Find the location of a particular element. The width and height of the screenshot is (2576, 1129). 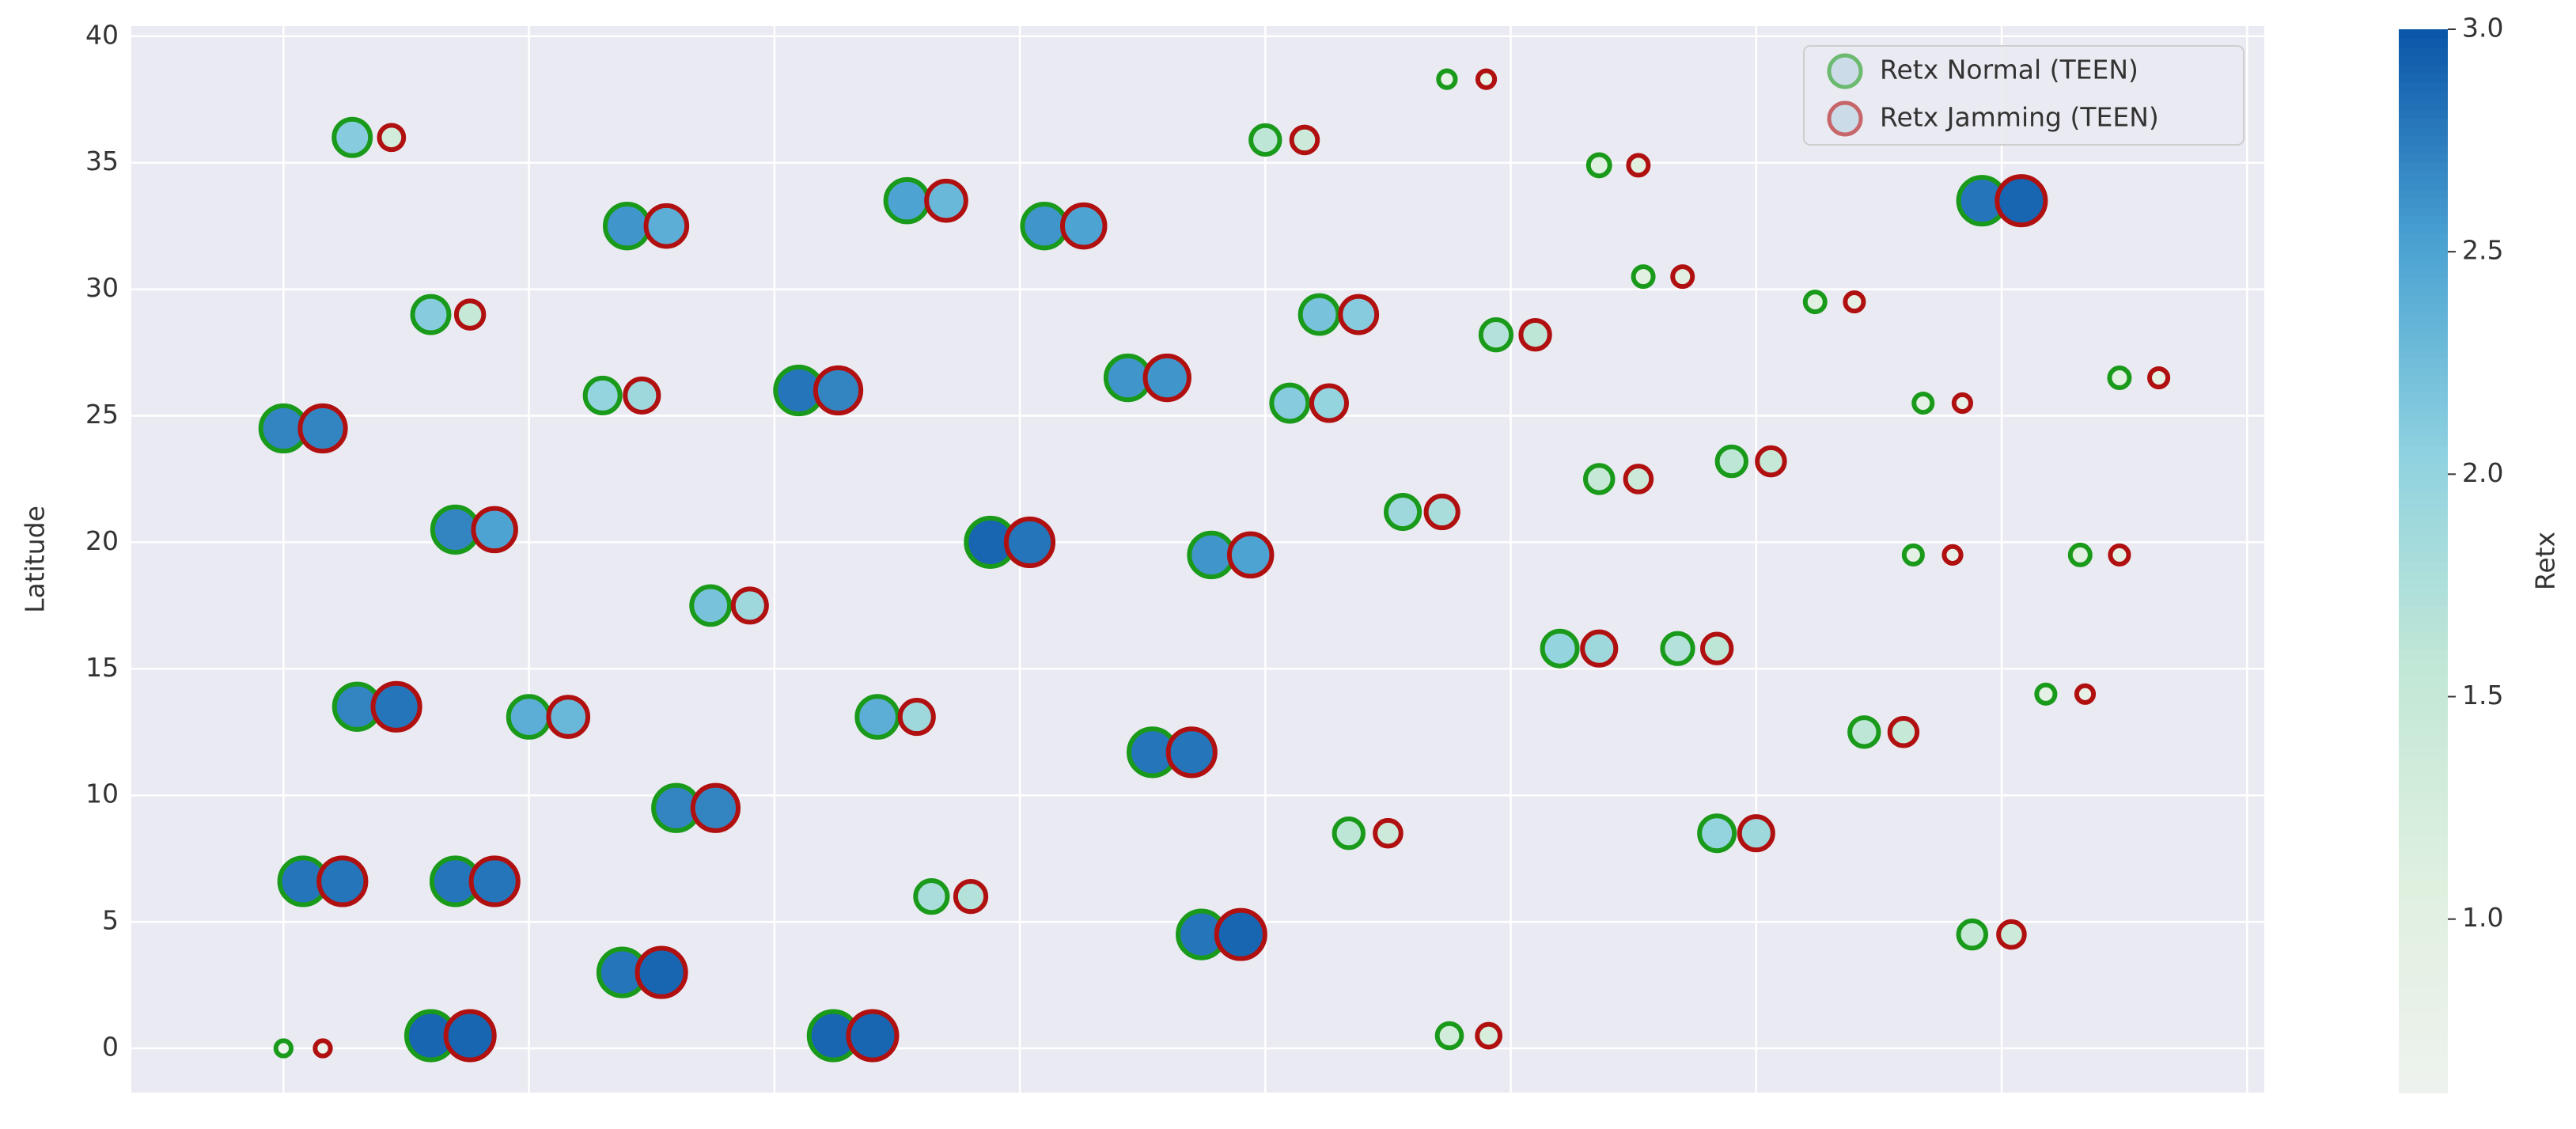

legend-marker is located at coordinates (1845, 118).